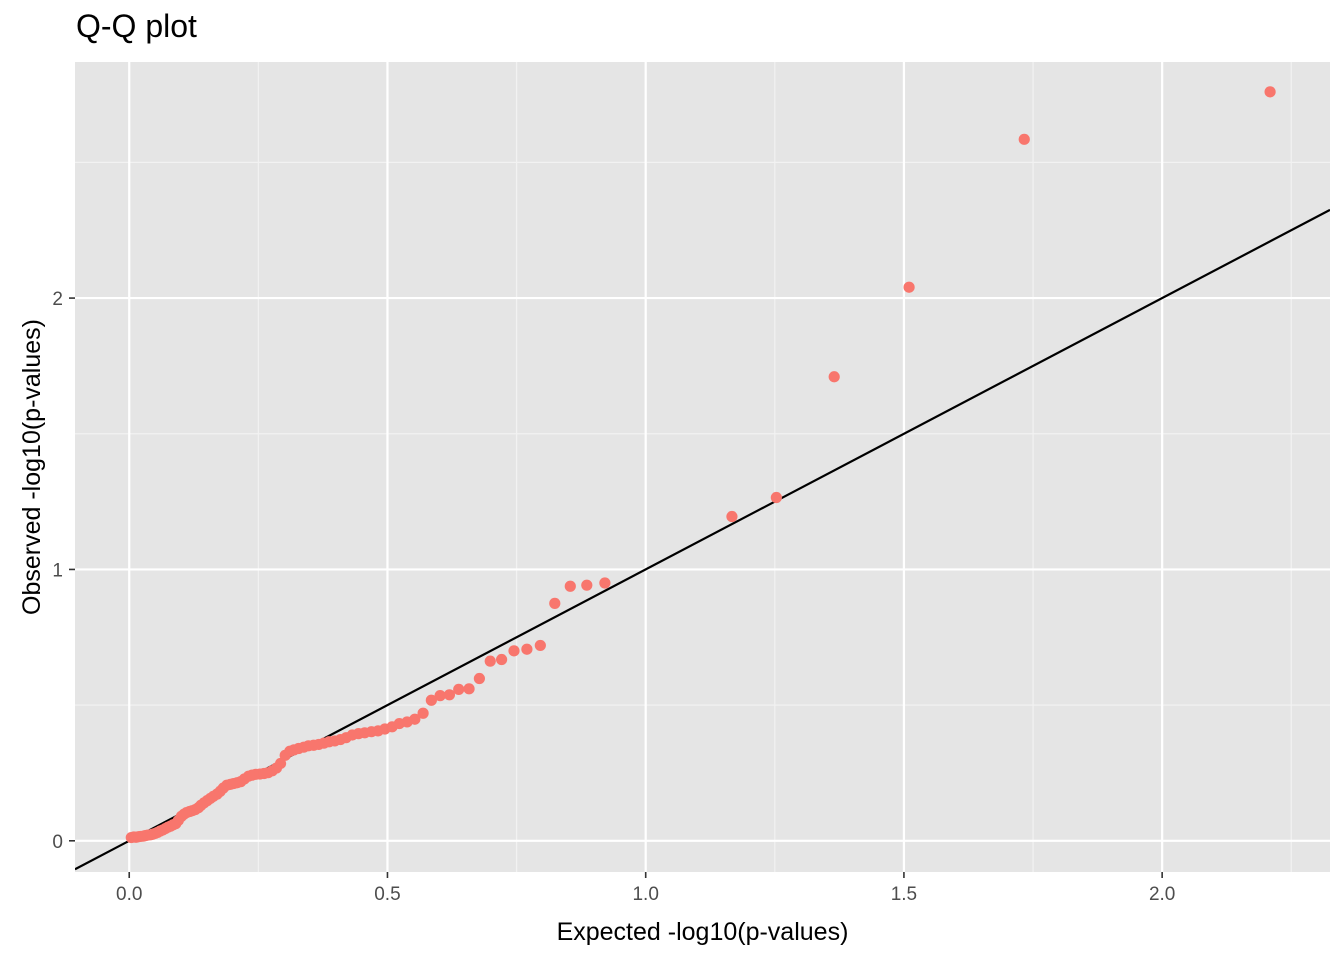  Describe the element at coordinates (57, 299) in the screenshot. I see `y-tick-label: 2` at that location.